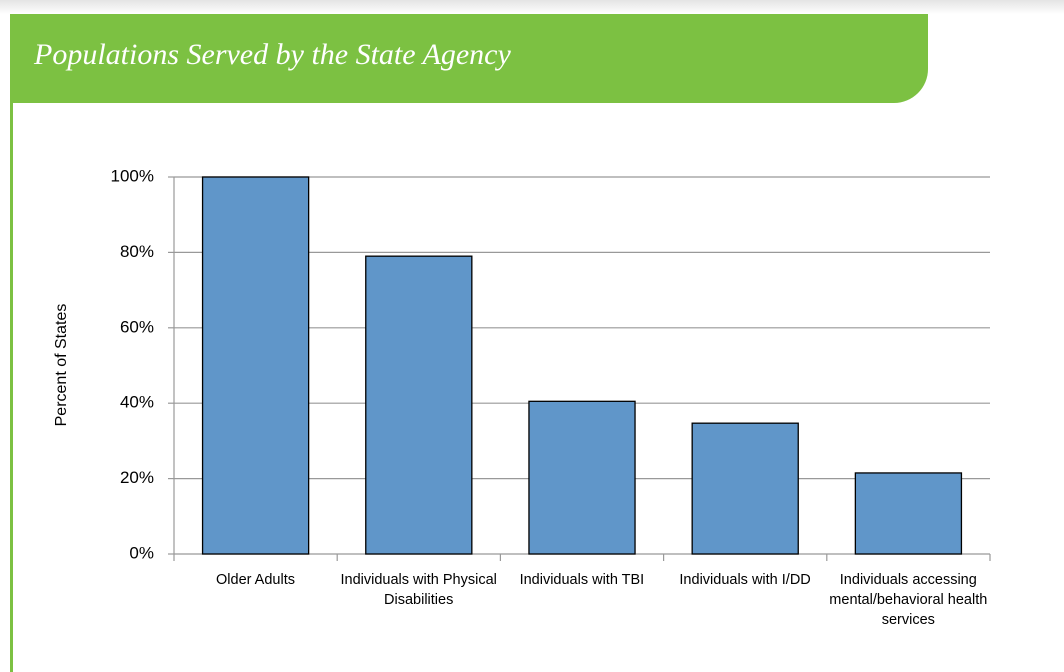 Image resolution: width=1064 pixels, height=672 pixels. What do you see at coordinates (137, 326) in the screenshot?
I see `y-tick-label: 60%` at bounding box center [137, 326].